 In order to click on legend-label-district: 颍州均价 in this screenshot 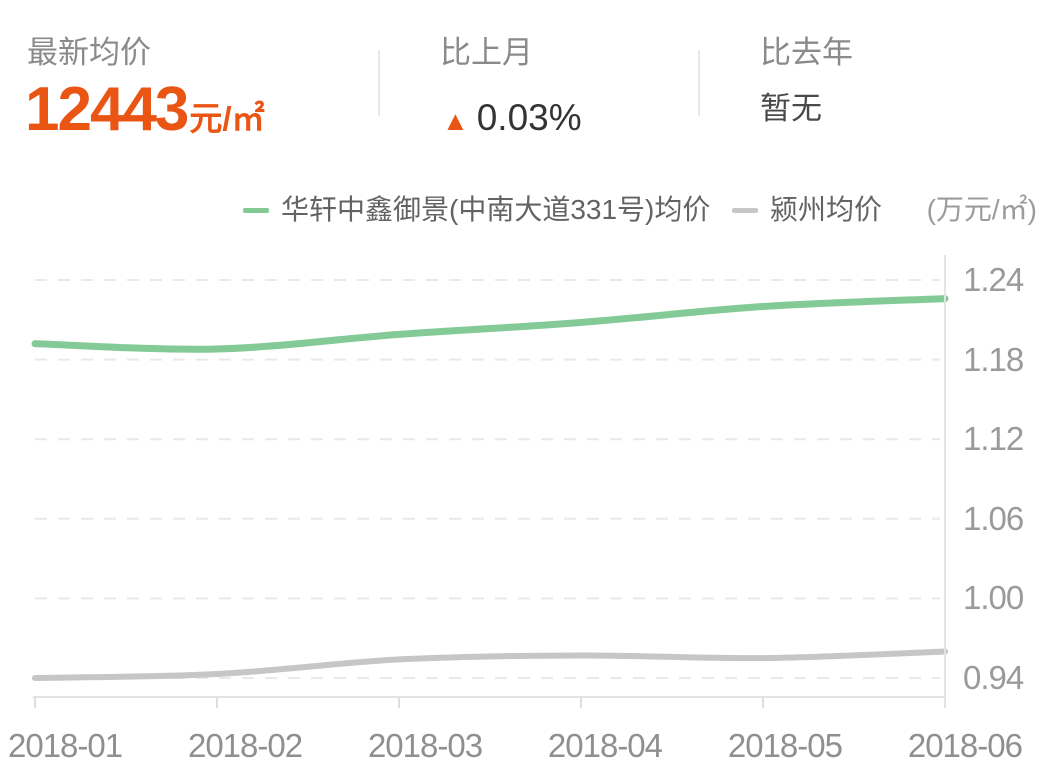, I will do `click(826, 209)`.